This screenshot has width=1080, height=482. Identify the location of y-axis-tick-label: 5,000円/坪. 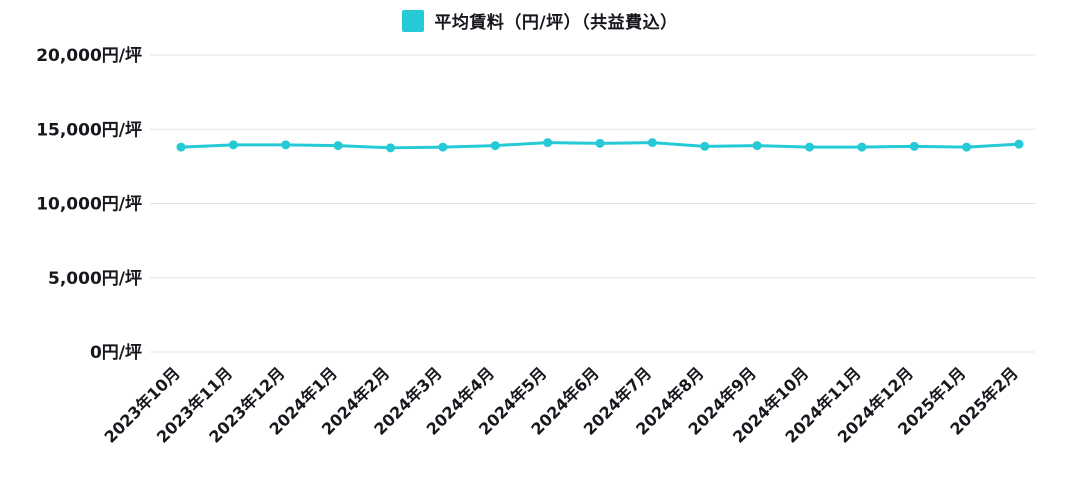
(95, 279).